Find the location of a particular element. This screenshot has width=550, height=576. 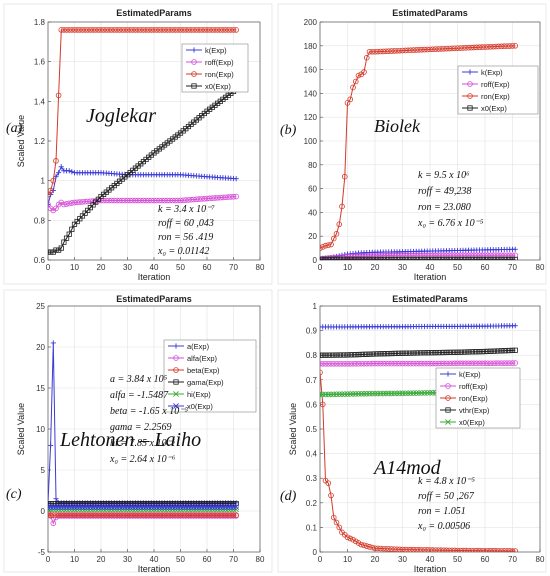

legend-entry: k(Exp) is located at coordinates (492, 72).